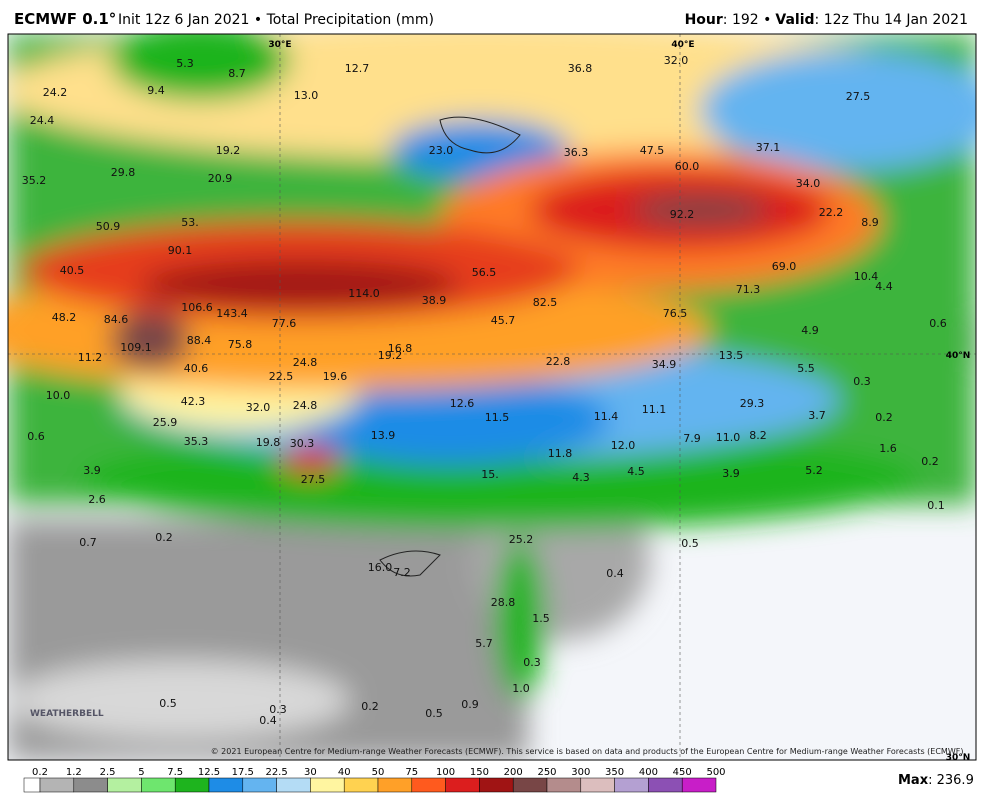  What do you see at coordinates (664, 364) in the screenshot?
I see `precip-label: 34.9` at bounding box center [664, 364].